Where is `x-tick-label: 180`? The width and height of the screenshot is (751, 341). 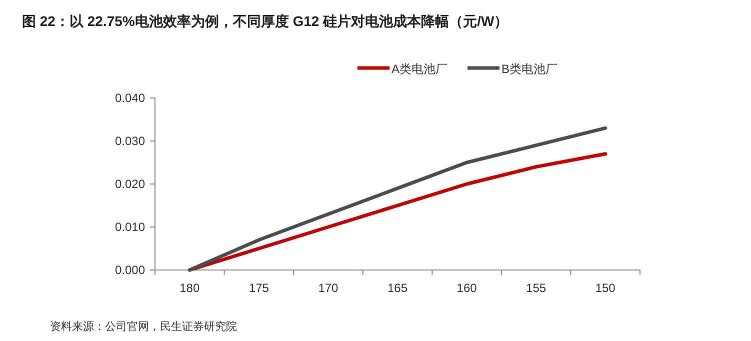 x-tick-label: 180 is located at coordinates (190, 288).